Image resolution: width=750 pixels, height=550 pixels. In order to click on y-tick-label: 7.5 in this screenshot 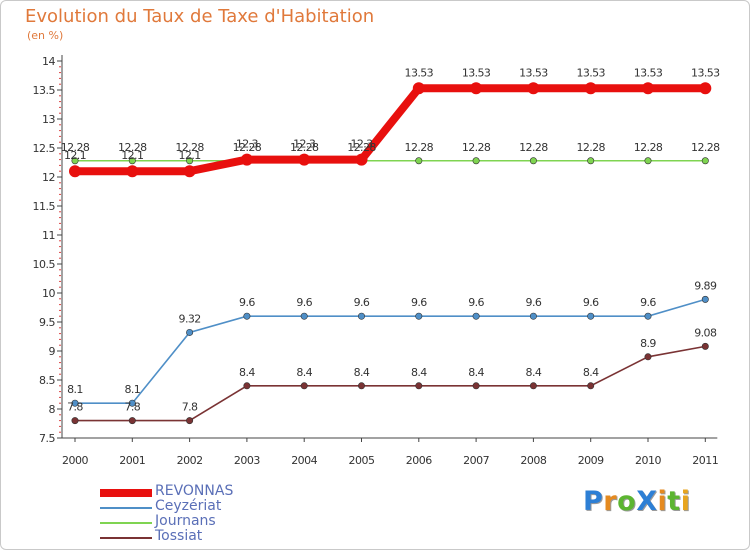, I will do `click(47, 438)`.